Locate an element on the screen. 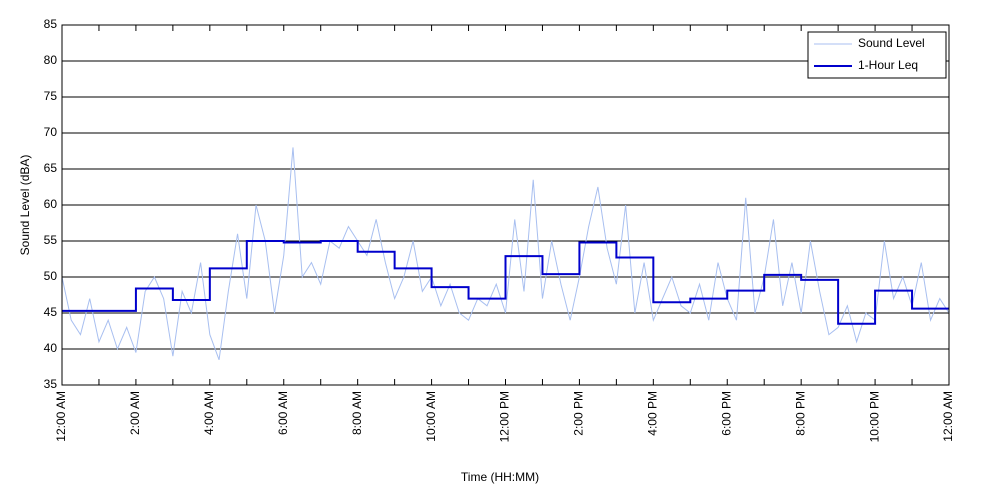 This screenshot has width=1000, height=500. y-tick-label: 70 is located at coordinates (51, 132).